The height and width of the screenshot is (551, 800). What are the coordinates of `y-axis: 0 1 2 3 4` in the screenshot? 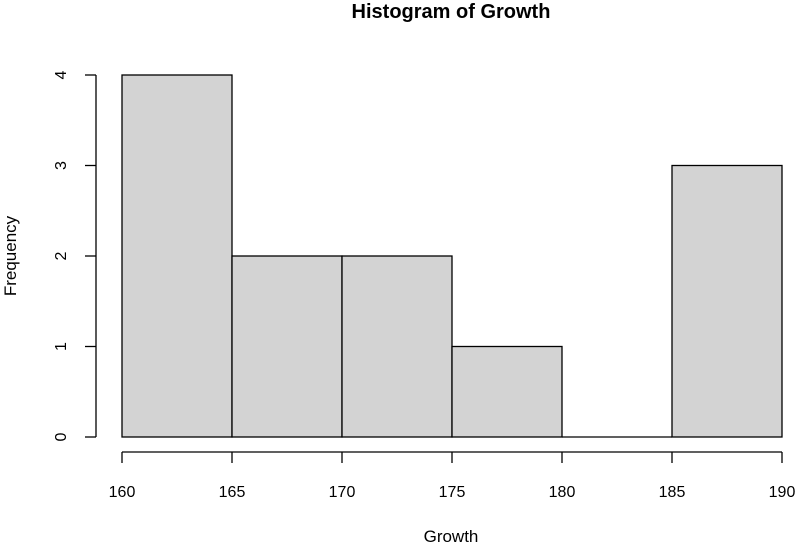 It's located at (75, 255).